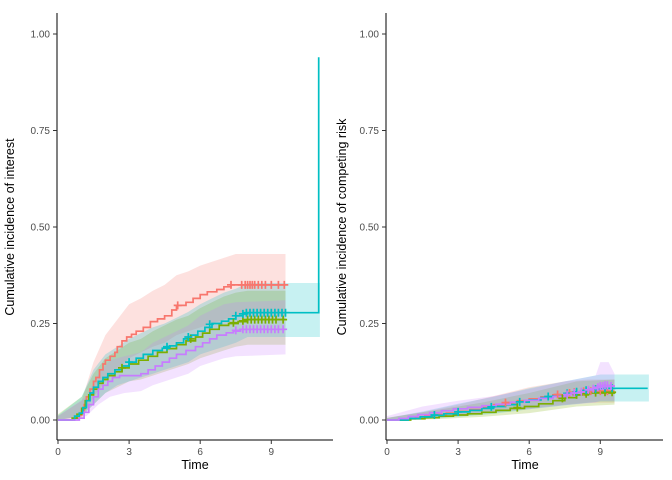 The width and height of the screenshot is (672, 480). Describe the element at coordinates (342, 227) in the screenshot. I see `y-axis-label: Cumulative incidence of competing risk` at that location.